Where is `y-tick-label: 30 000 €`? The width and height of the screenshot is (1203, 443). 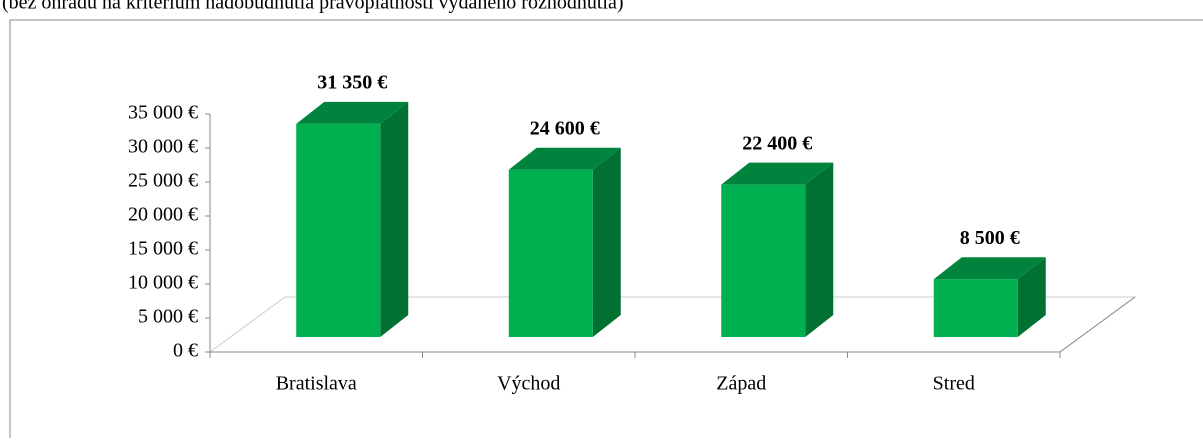 y-tick-label: 30 000 € is located at coordinates (163, 147).